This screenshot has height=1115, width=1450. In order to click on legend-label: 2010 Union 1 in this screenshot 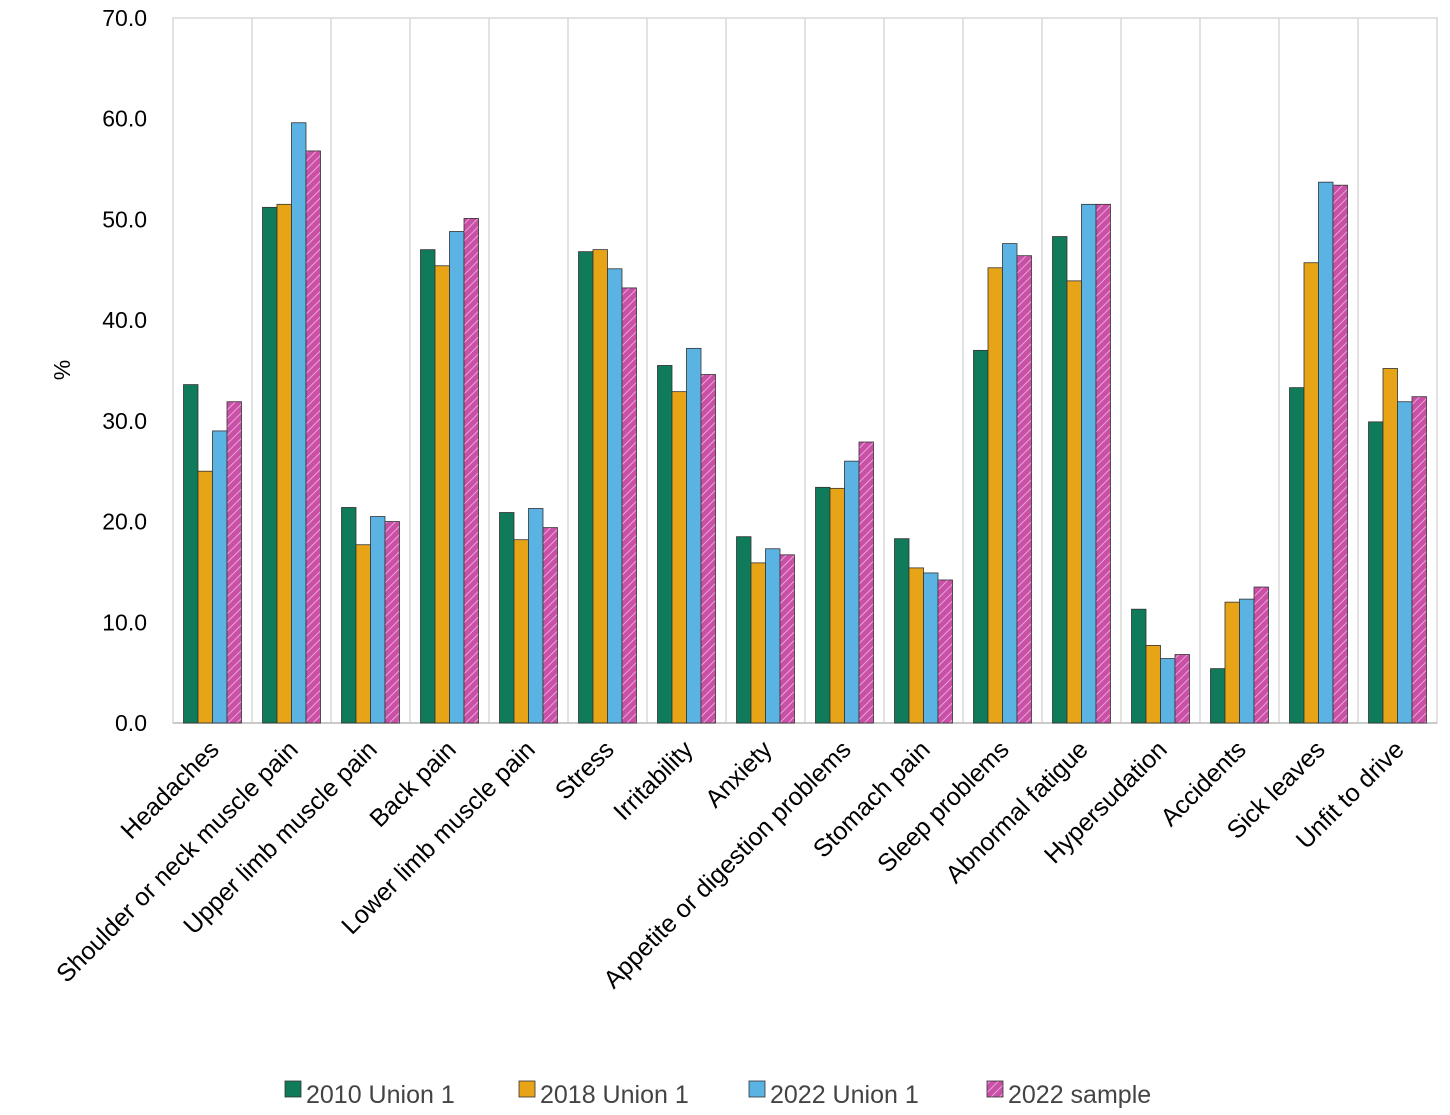, I will do `click(380, 1095)`.